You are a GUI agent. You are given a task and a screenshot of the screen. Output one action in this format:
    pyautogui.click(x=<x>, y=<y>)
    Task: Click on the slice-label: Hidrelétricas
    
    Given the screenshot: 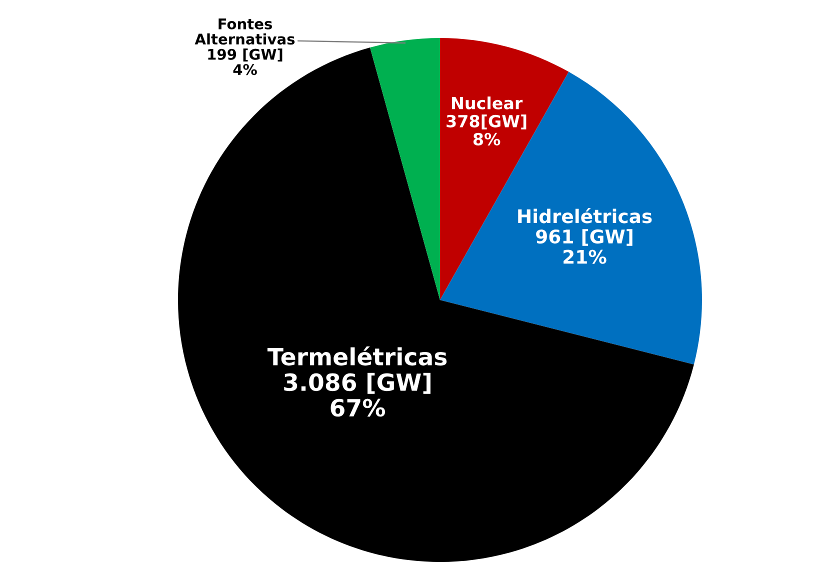 What is the action you would take?
    pyautogui.click(x=585, y=216)
    